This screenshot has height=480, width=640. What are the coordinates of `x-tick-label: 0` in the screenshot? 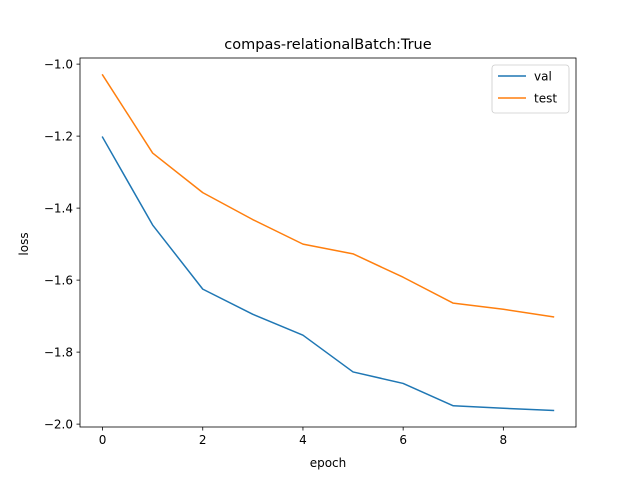 It's located at (103, 440).